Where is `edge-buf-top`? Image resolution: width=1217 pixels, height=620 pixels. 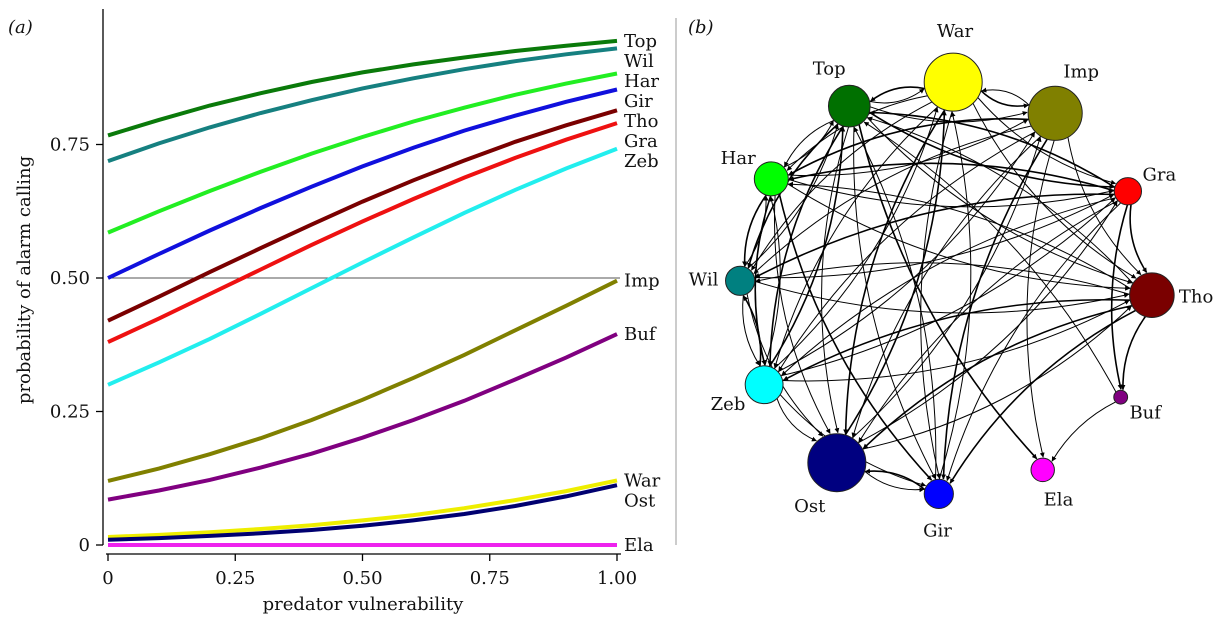 edge-buf-top is located at coordinates (990, 257).